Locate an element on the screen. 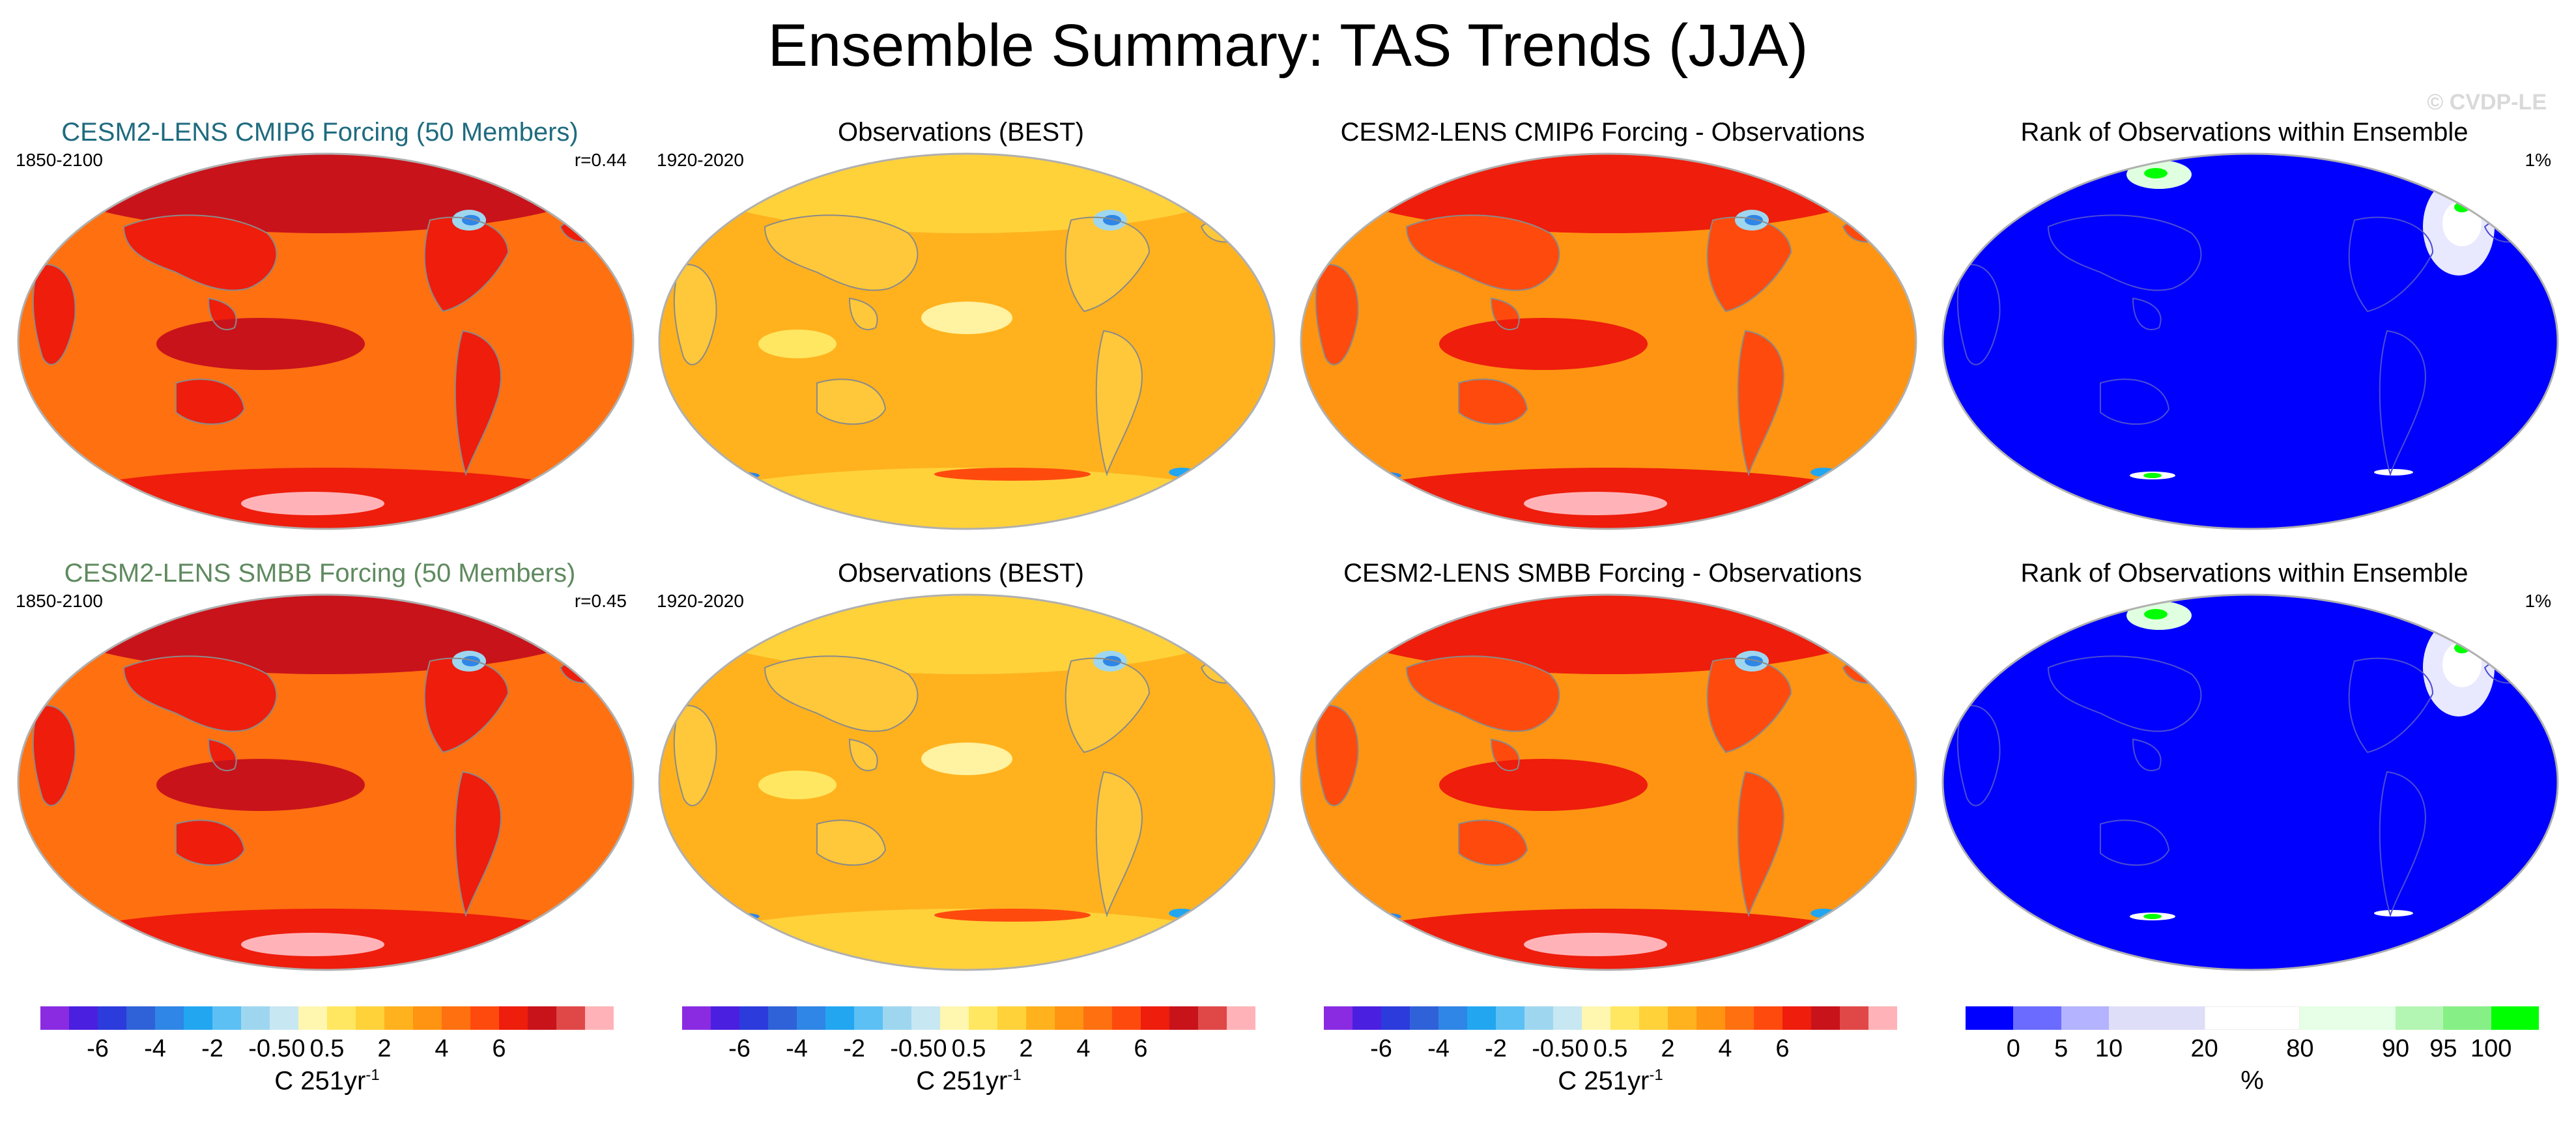 The height and width of the screenshot is (1121, 2576). antarctic-pink is located at coordinates (1381, 954).